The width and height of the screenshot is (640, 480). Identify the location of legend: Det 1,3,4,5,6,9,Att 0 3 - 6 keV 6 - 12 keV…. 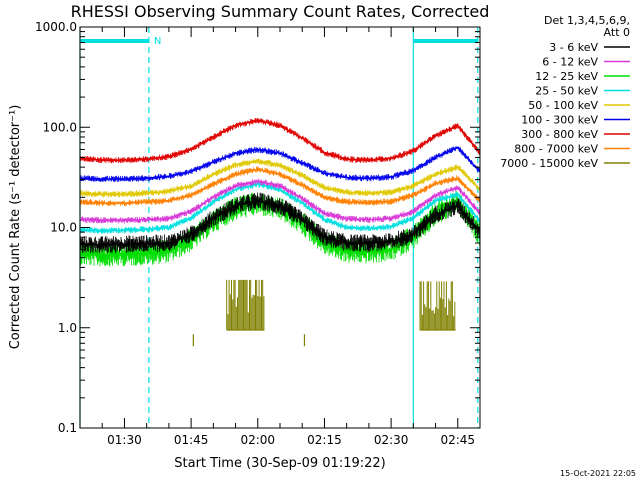
(565, 92).